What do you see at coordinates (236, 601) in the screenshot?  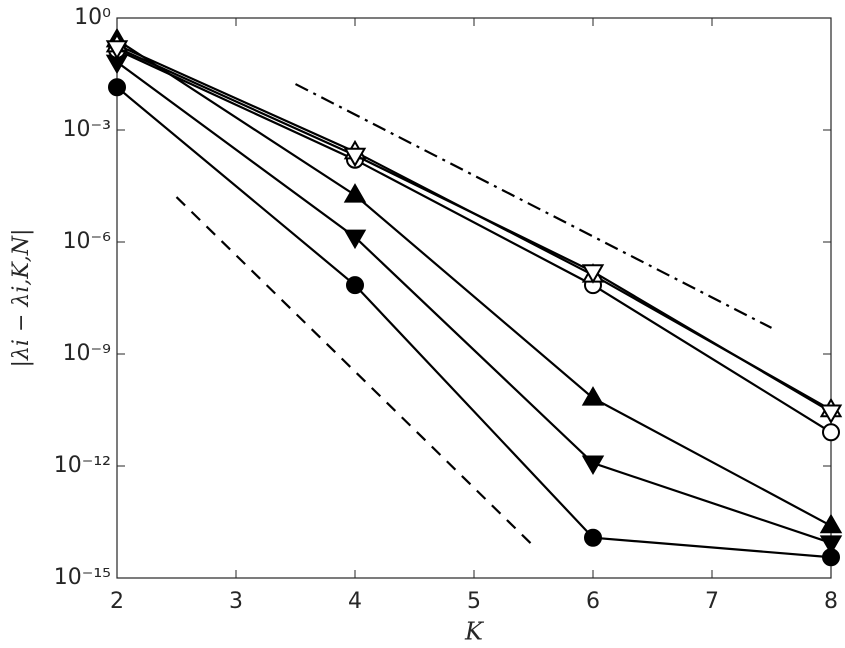 I see `x-tick-label: 3` at bounding box center [236, 601].